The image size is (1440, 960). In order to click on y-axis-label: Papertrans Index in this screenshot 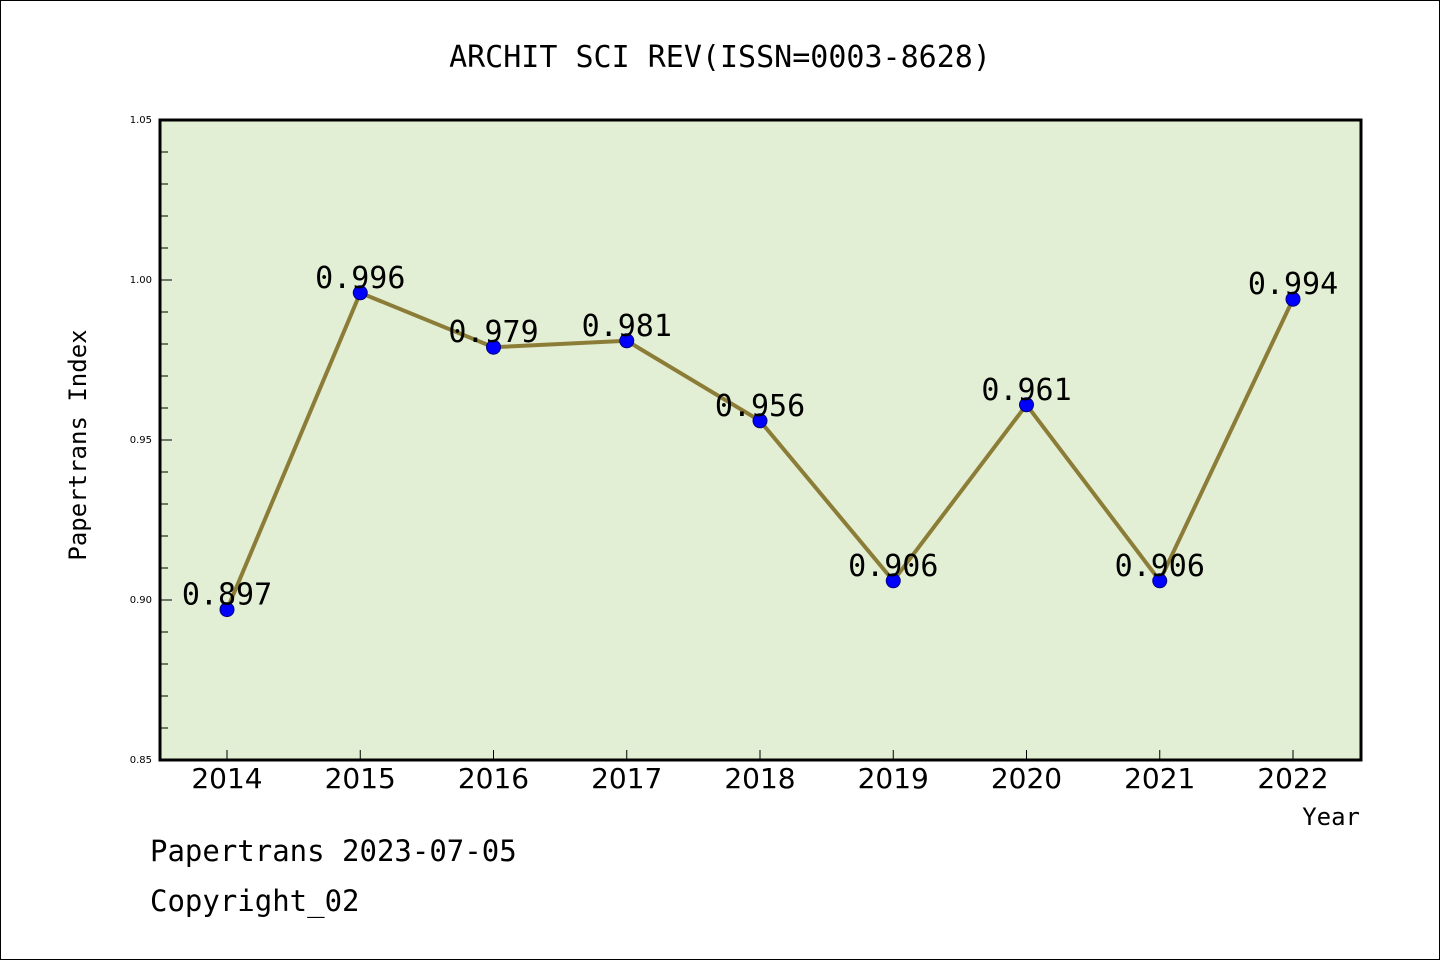, I will do `click(78, 444)`.